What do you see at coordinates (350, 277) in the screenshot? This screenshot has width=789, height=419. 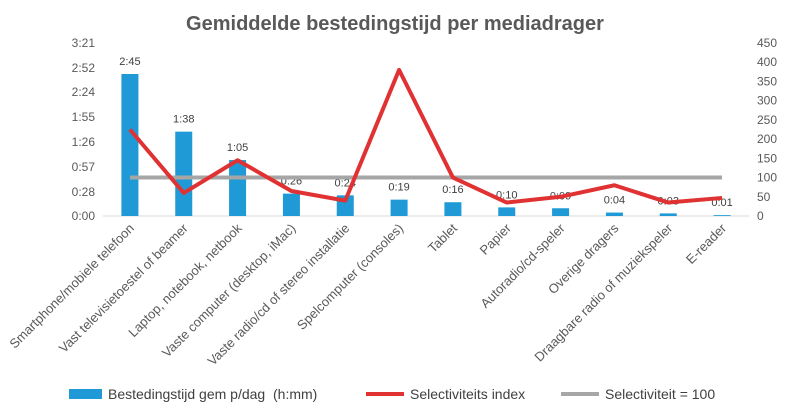 I see `category-label: Spelcomputer (consoles)` at bounding box center [350, 277].